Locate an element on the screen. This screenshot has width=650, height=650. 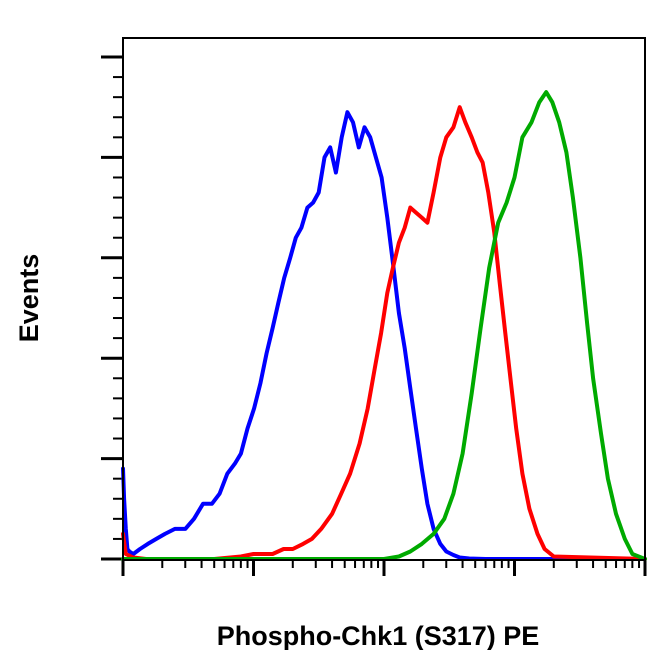
x-axis-label: Phospho-Chk1 (S317) PE is located at coordinates (378, 635).